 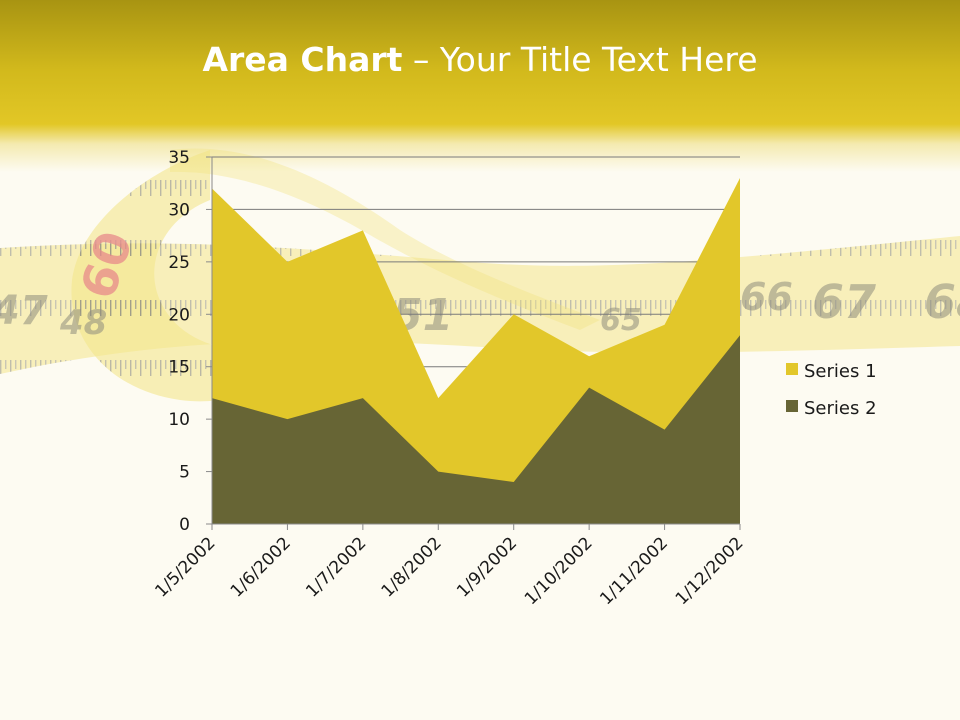 I want to click on x-tick-label: 1/10/2002, so click(x=559, y=571).